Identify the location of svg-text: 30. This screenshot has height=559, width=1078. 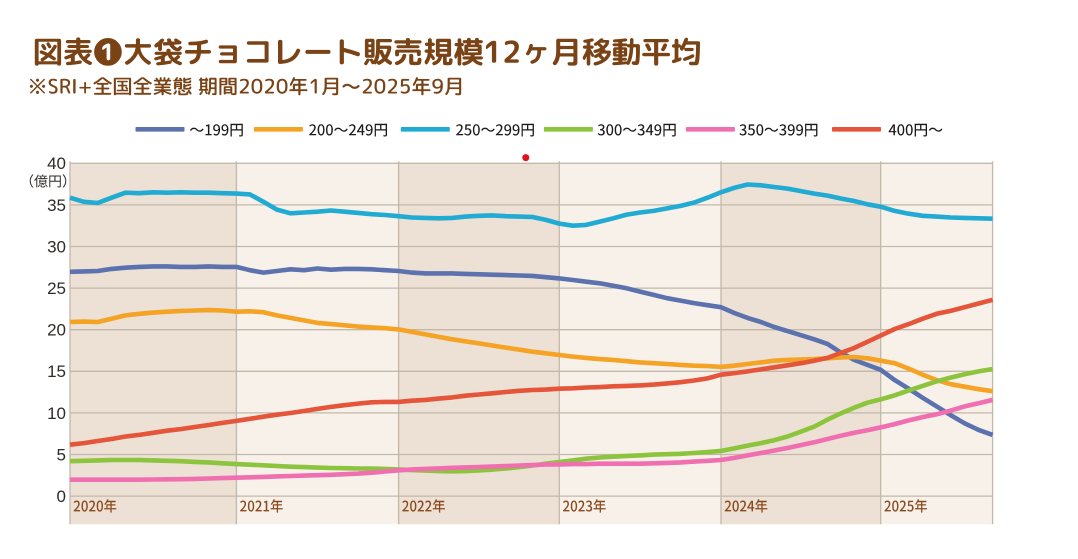
(56, 246).